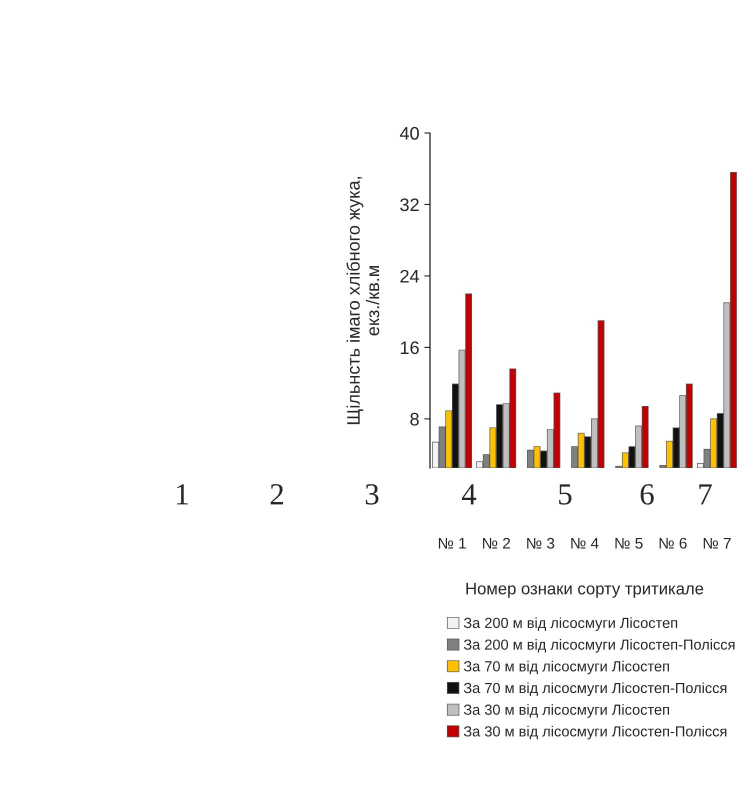 Image resolution: width=739 pixels, height=789 pixels. What do you see at coordinates (595, 733) in the screenshot?
I see `legend-label: За 30 м від лісосмуги Лісостеп-Полісся` at bounding box center [595, 733].